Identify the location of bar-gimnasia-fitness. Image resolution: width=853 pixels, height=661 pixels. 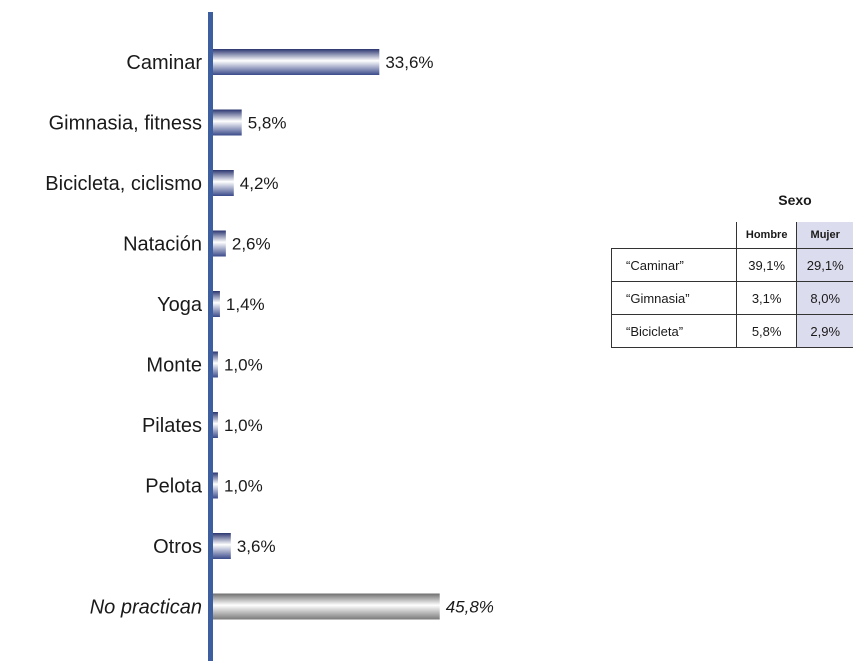
(227, 122).